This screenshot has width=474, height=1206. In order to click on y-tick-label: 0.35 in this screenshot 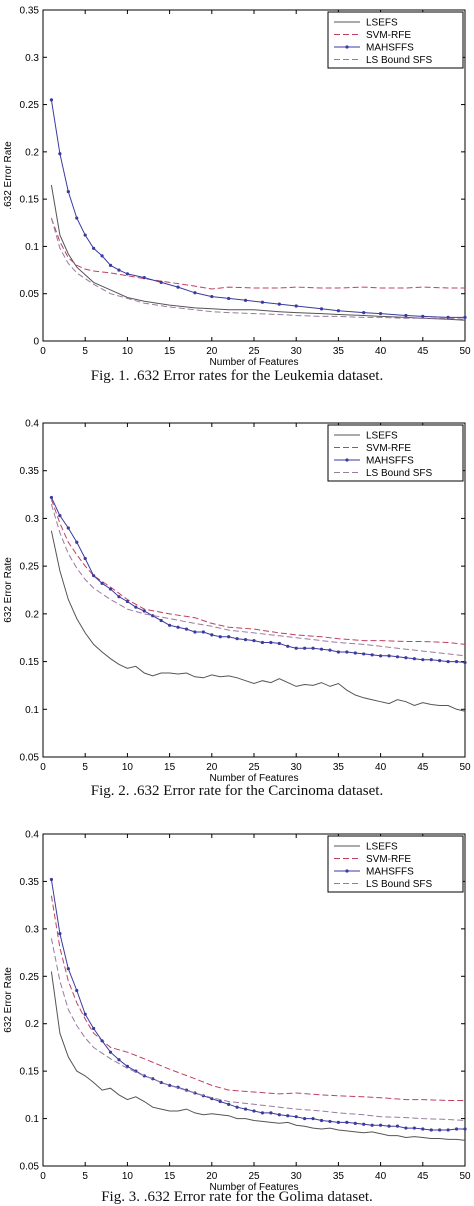, I will do `click(30, 471)`.